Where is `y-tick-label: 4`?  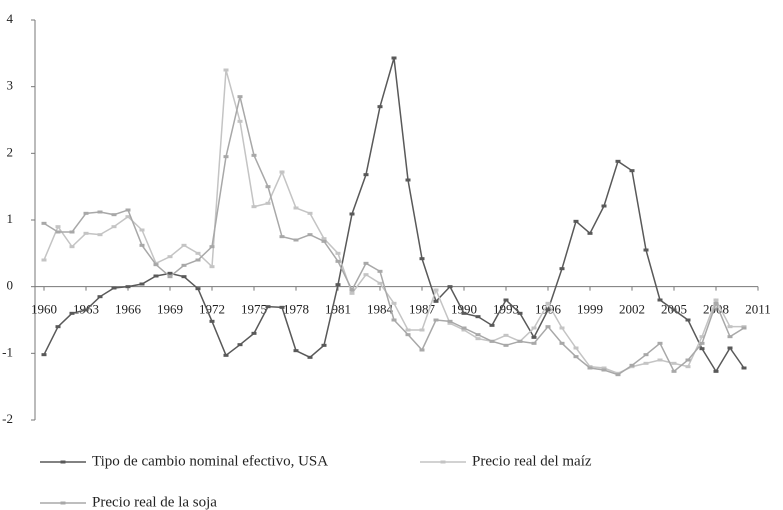 y-tick-label: 4 is located at coordinates (10, 18).